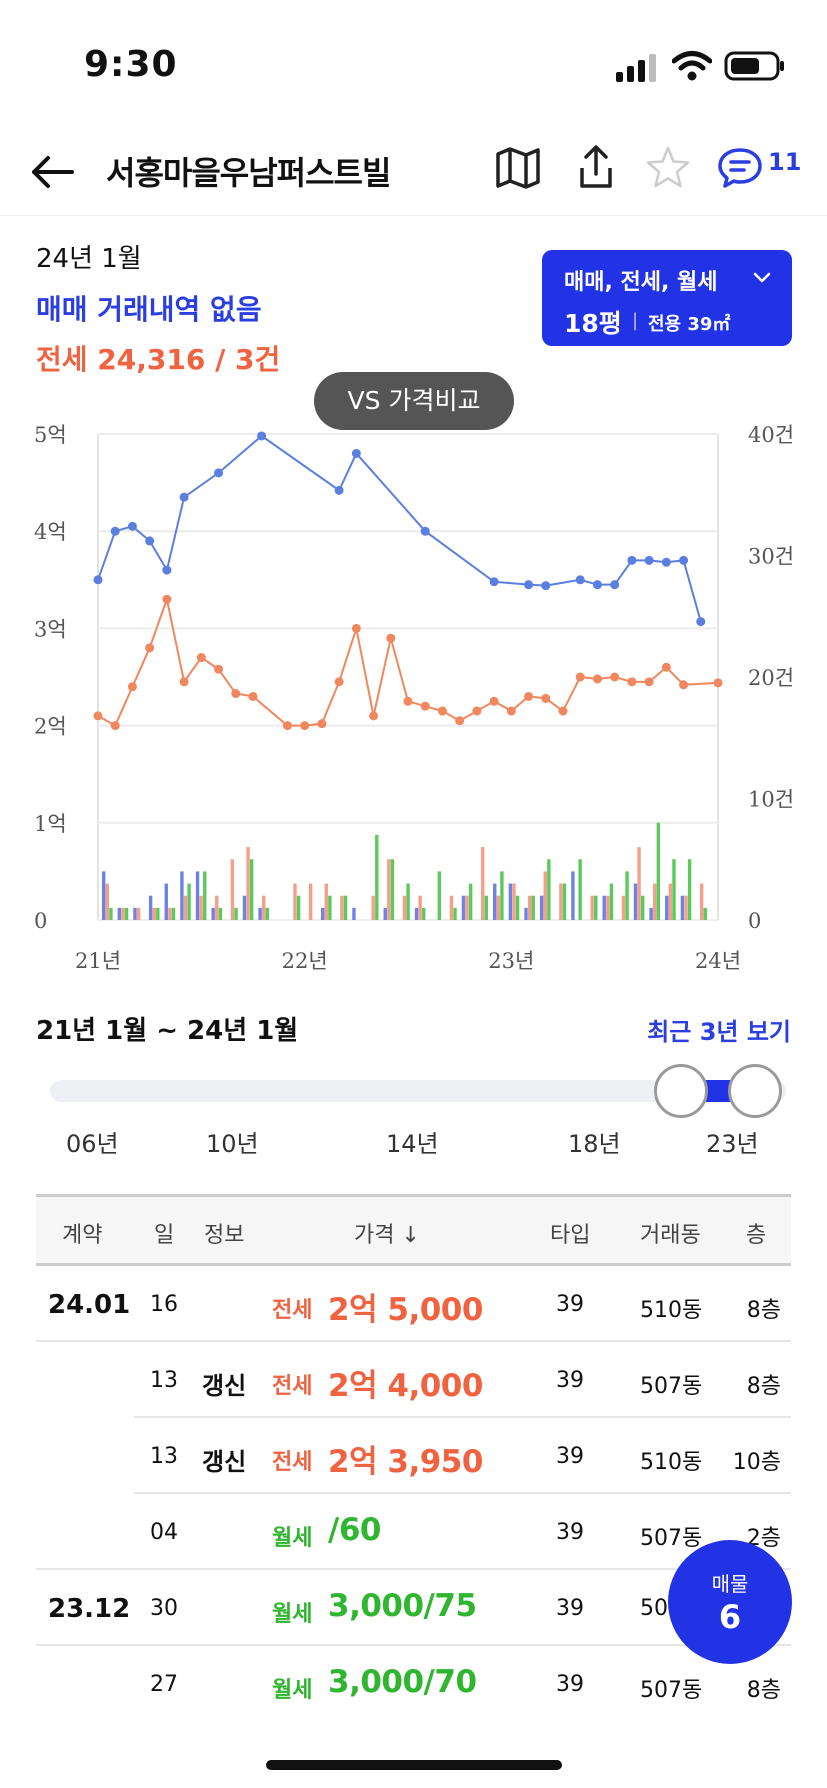  Describe the element at coordinates (570, 1235) in the screenshot. I see `col-type: 타입` at that location.